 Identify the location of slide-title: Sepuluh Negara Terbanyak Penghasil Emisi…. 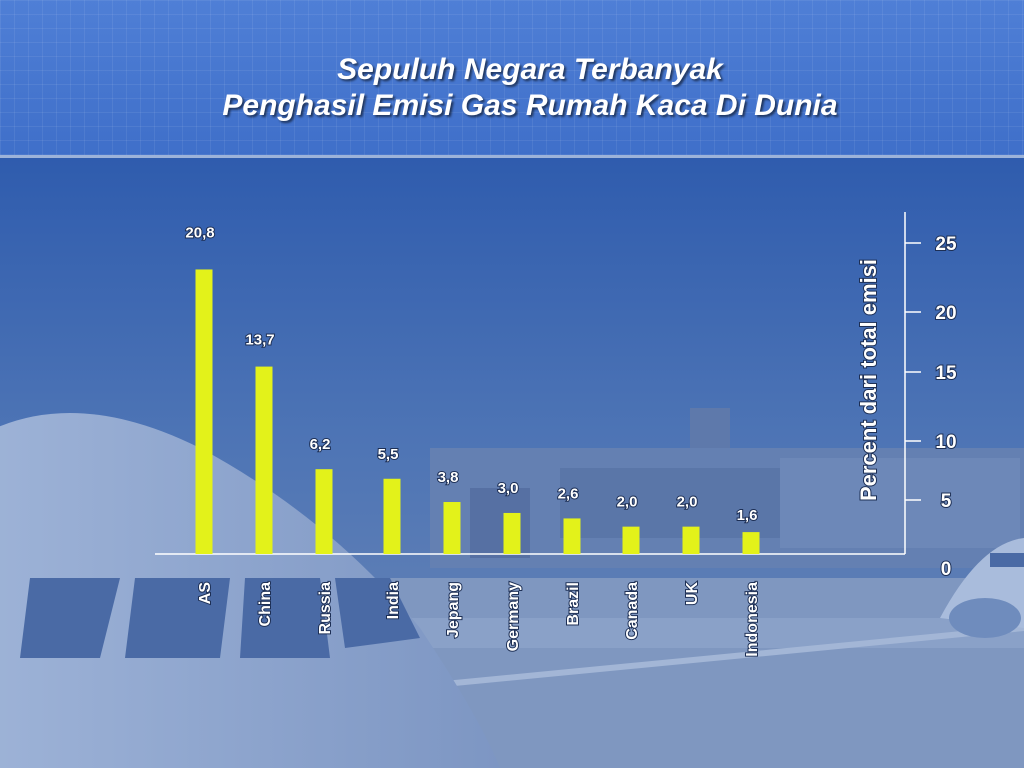
(512, 88).